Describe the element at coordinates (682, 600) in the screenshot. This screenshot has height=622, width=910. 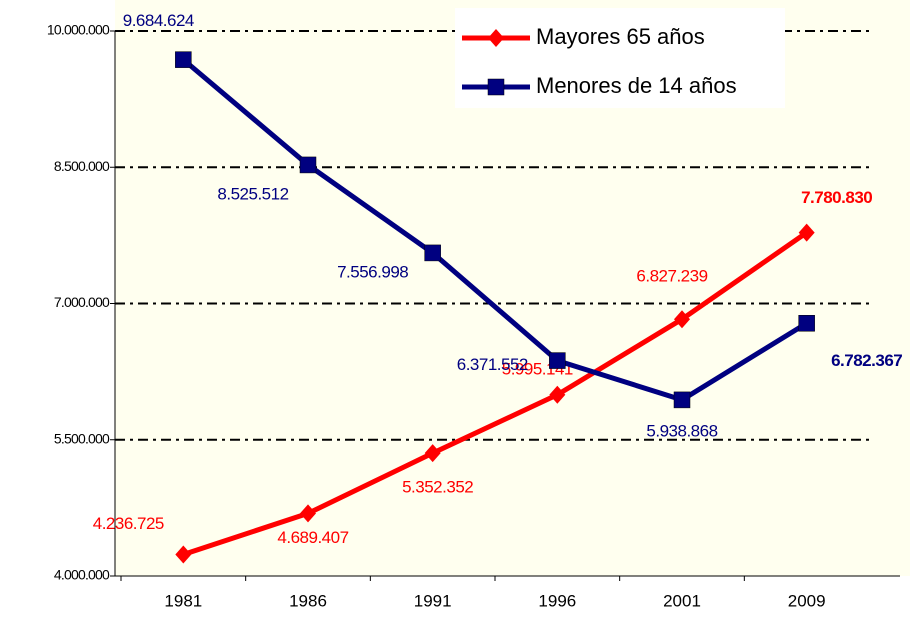
I see `x-tick-label: 2001` at that location.